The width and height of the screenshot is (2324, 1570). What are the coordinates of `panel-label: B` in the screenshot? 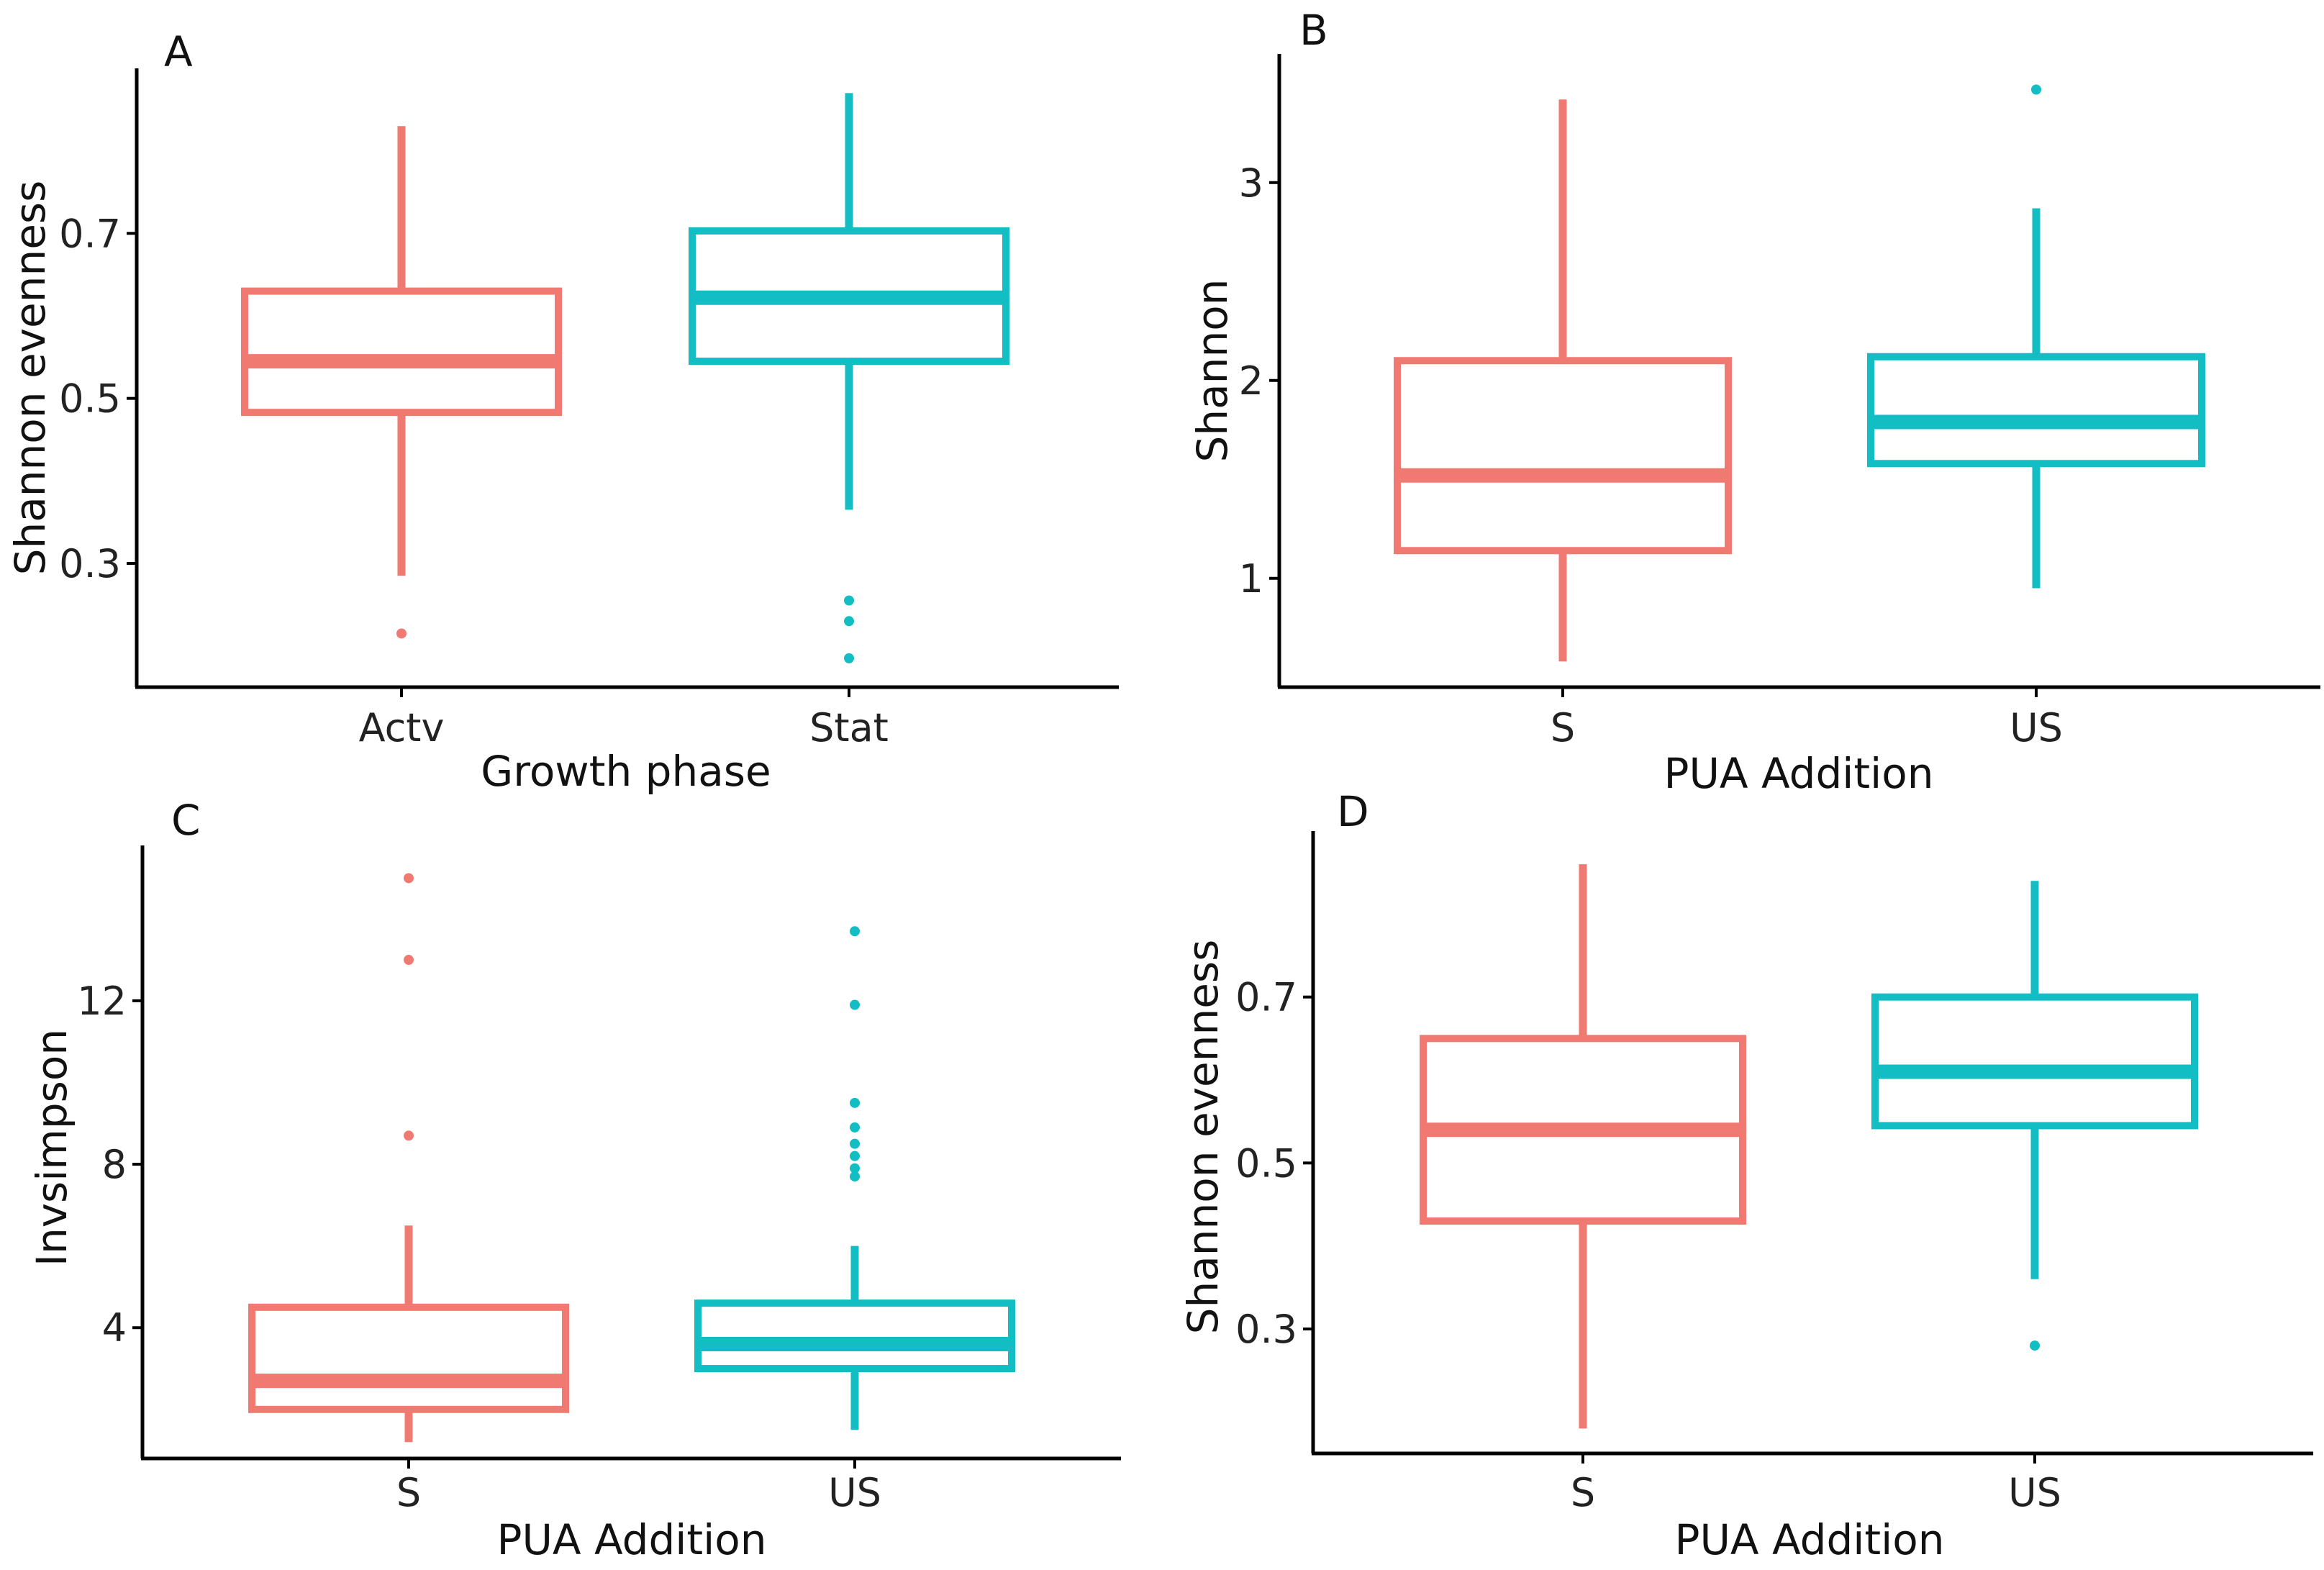 It's located at (1313, 30).